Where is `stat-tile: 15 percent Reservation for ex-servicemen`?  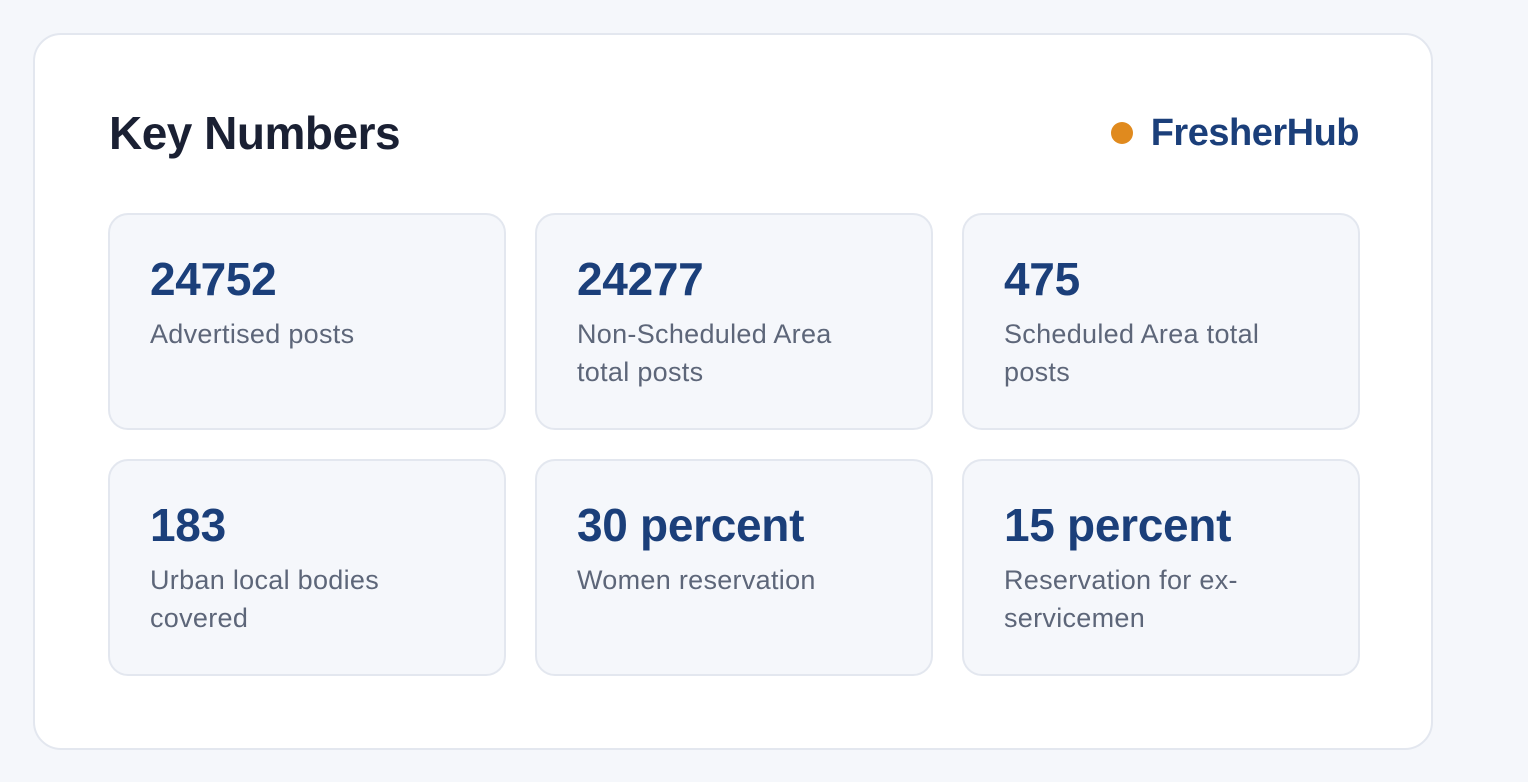
stat-tile: 15 percent Reservation for ex-servicemen is located at coordinates (1161, 567).